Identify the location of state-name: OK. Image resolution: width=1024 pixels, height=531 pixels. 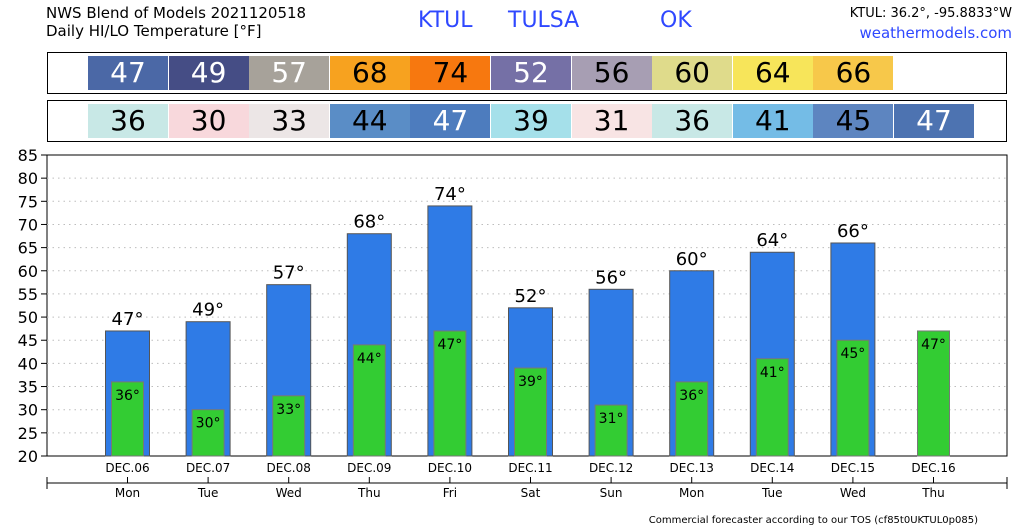
(676, 20).